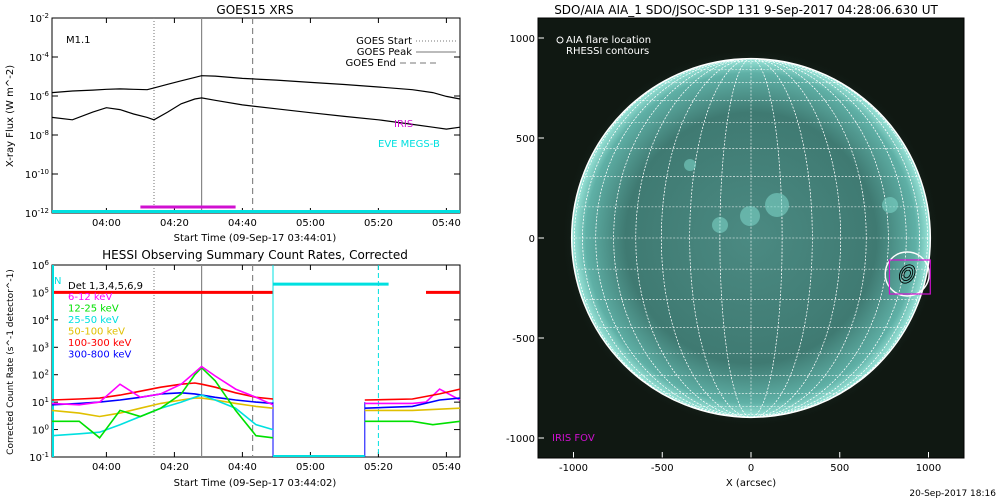  Describe the element at coordinates (40, 402) in the screenshot. I see `hessi-ytick-label: 10¹` at that location.